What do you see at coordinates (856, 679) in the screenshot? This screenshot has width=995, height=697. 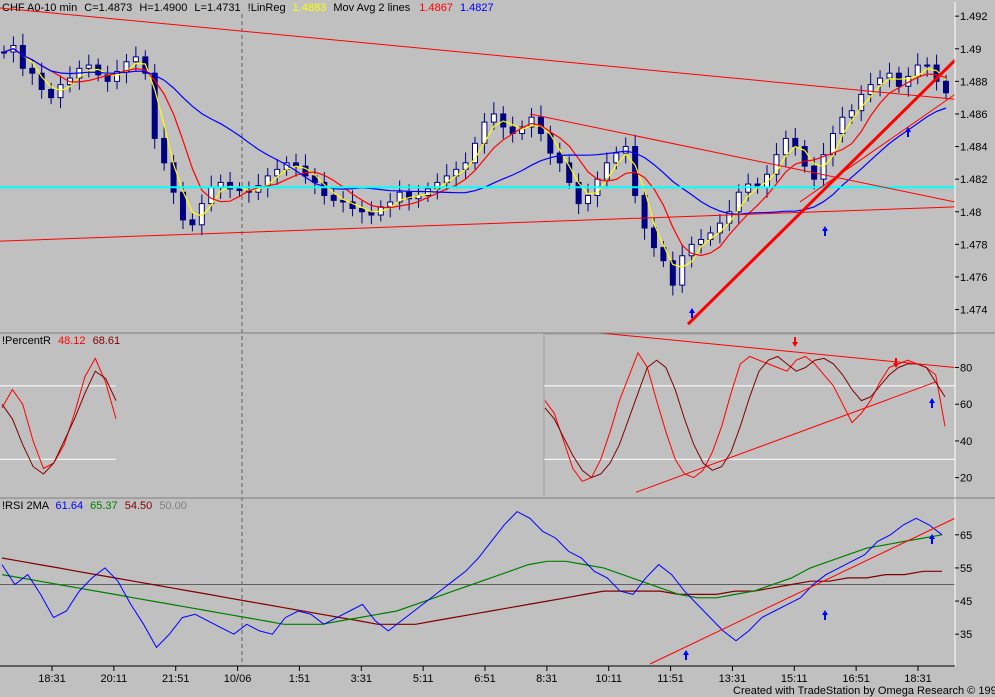 I see `time-tick-label: 16:51` at bounding box center [856, 679].